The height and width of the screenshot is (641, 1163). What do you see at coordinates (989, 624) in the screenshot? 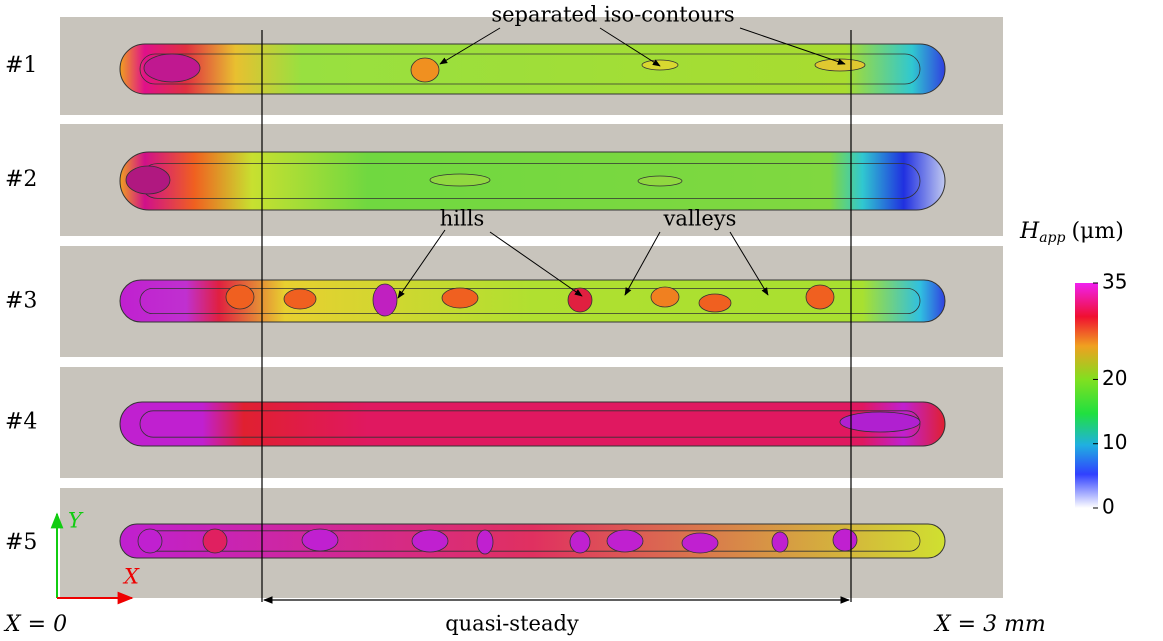
I see `annotation: X = 3 mm` at bounding box center [989, 624].